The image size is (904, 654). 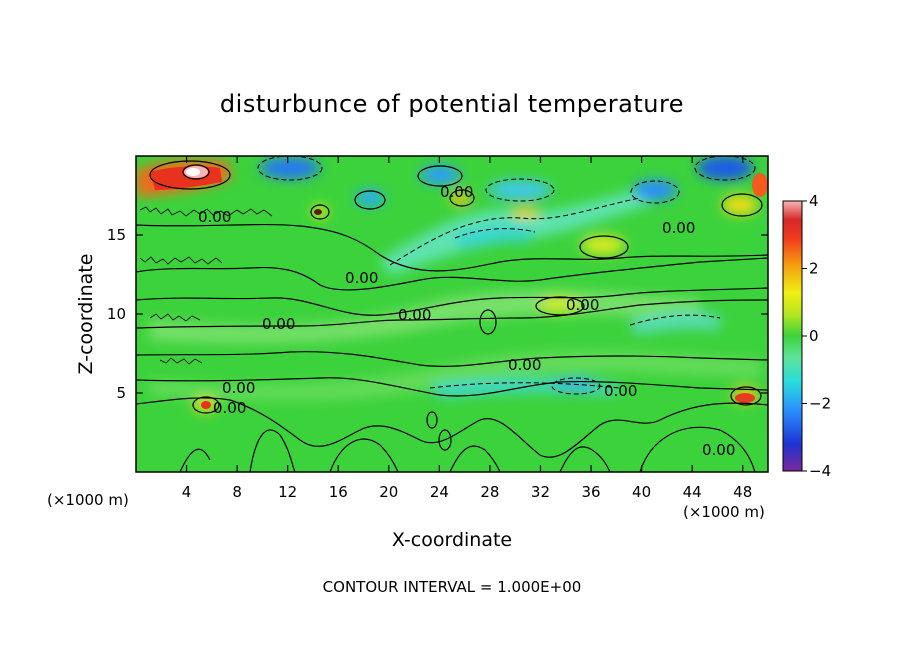 What do you see at coordinates (338, 492) in the screenshot?
I see `x-tick-label: 16` at bounding box center [338, 492].